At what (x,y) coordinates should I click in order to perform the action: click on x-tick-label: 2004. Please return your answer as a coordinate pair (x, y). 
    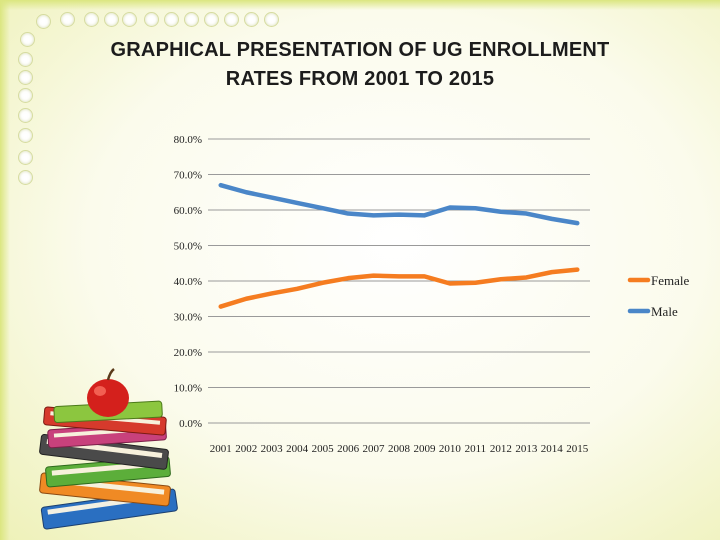
    Looking at the image, I should click on (297, 449).